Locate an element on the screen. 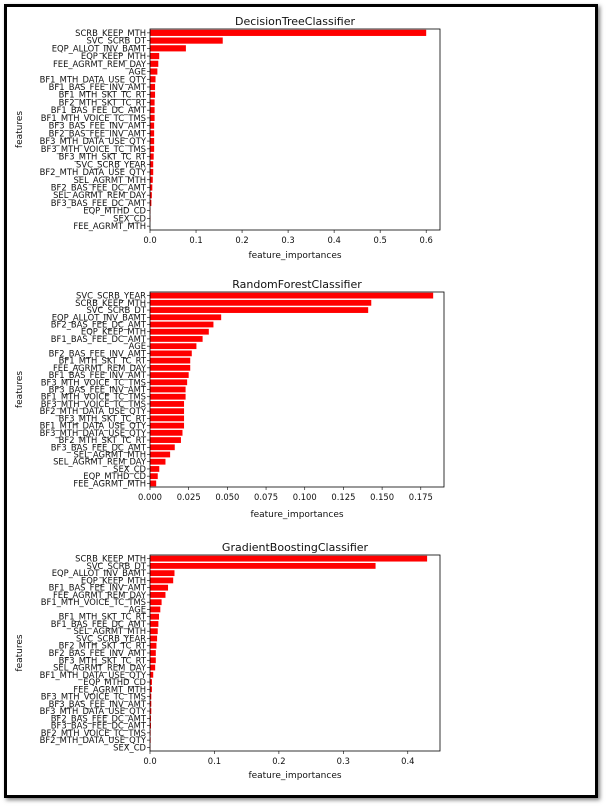 The image size is (606, 806). gb-xtick-label: 0.1 is located at coordinates (214, 761).